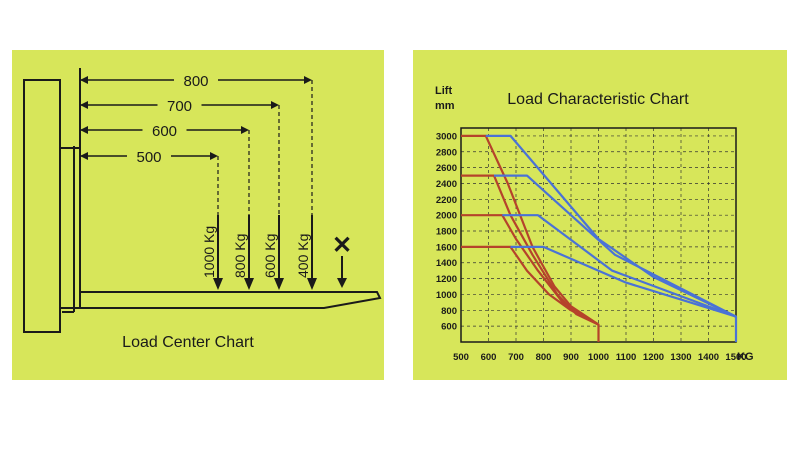 The width and height of the screenshot is (800, 450). What do you see at coordinates (342, 245) in the screenshot?
I see `prohibited-icon: ✕` at bounding box center [342, 245].